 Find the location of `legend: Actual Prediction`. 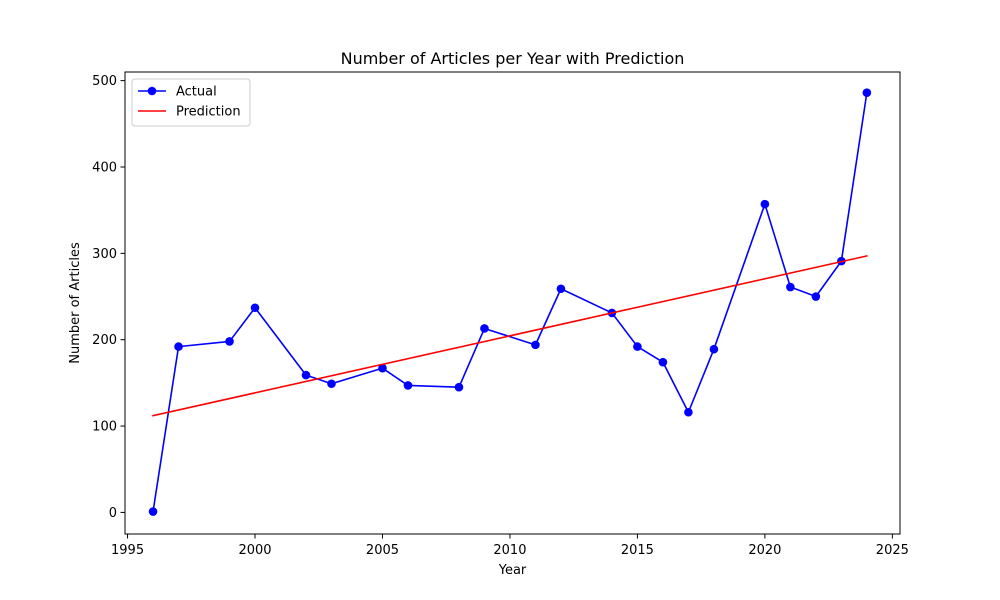

legend: Actual Prediction is located at coordinates (191, 102).